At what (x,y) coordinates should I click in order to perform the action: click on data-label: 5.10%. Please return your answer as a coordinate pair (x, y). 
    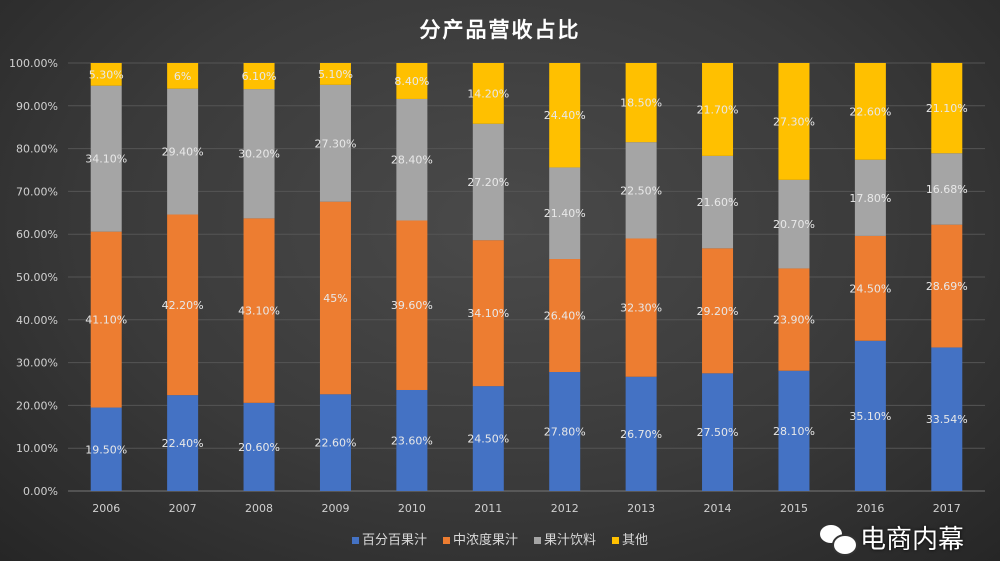
    Looking at the image, I should click on (335, 74).